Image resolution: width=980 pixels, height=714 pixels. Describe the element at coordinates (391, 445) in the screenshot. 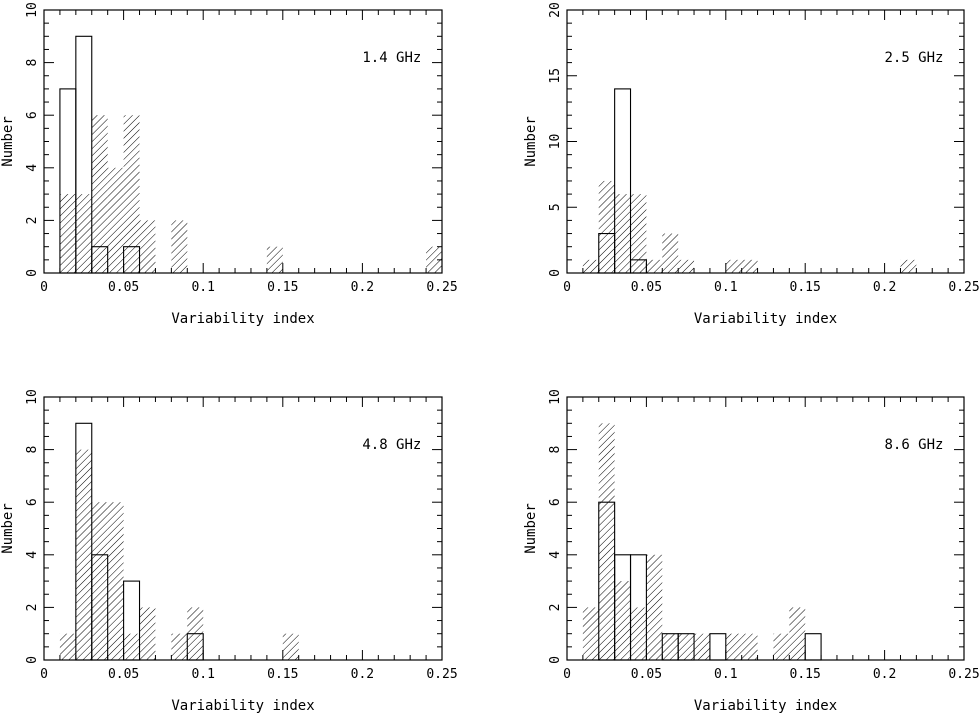

I see `frequency-annotation: 4.8 GHz` at that location.